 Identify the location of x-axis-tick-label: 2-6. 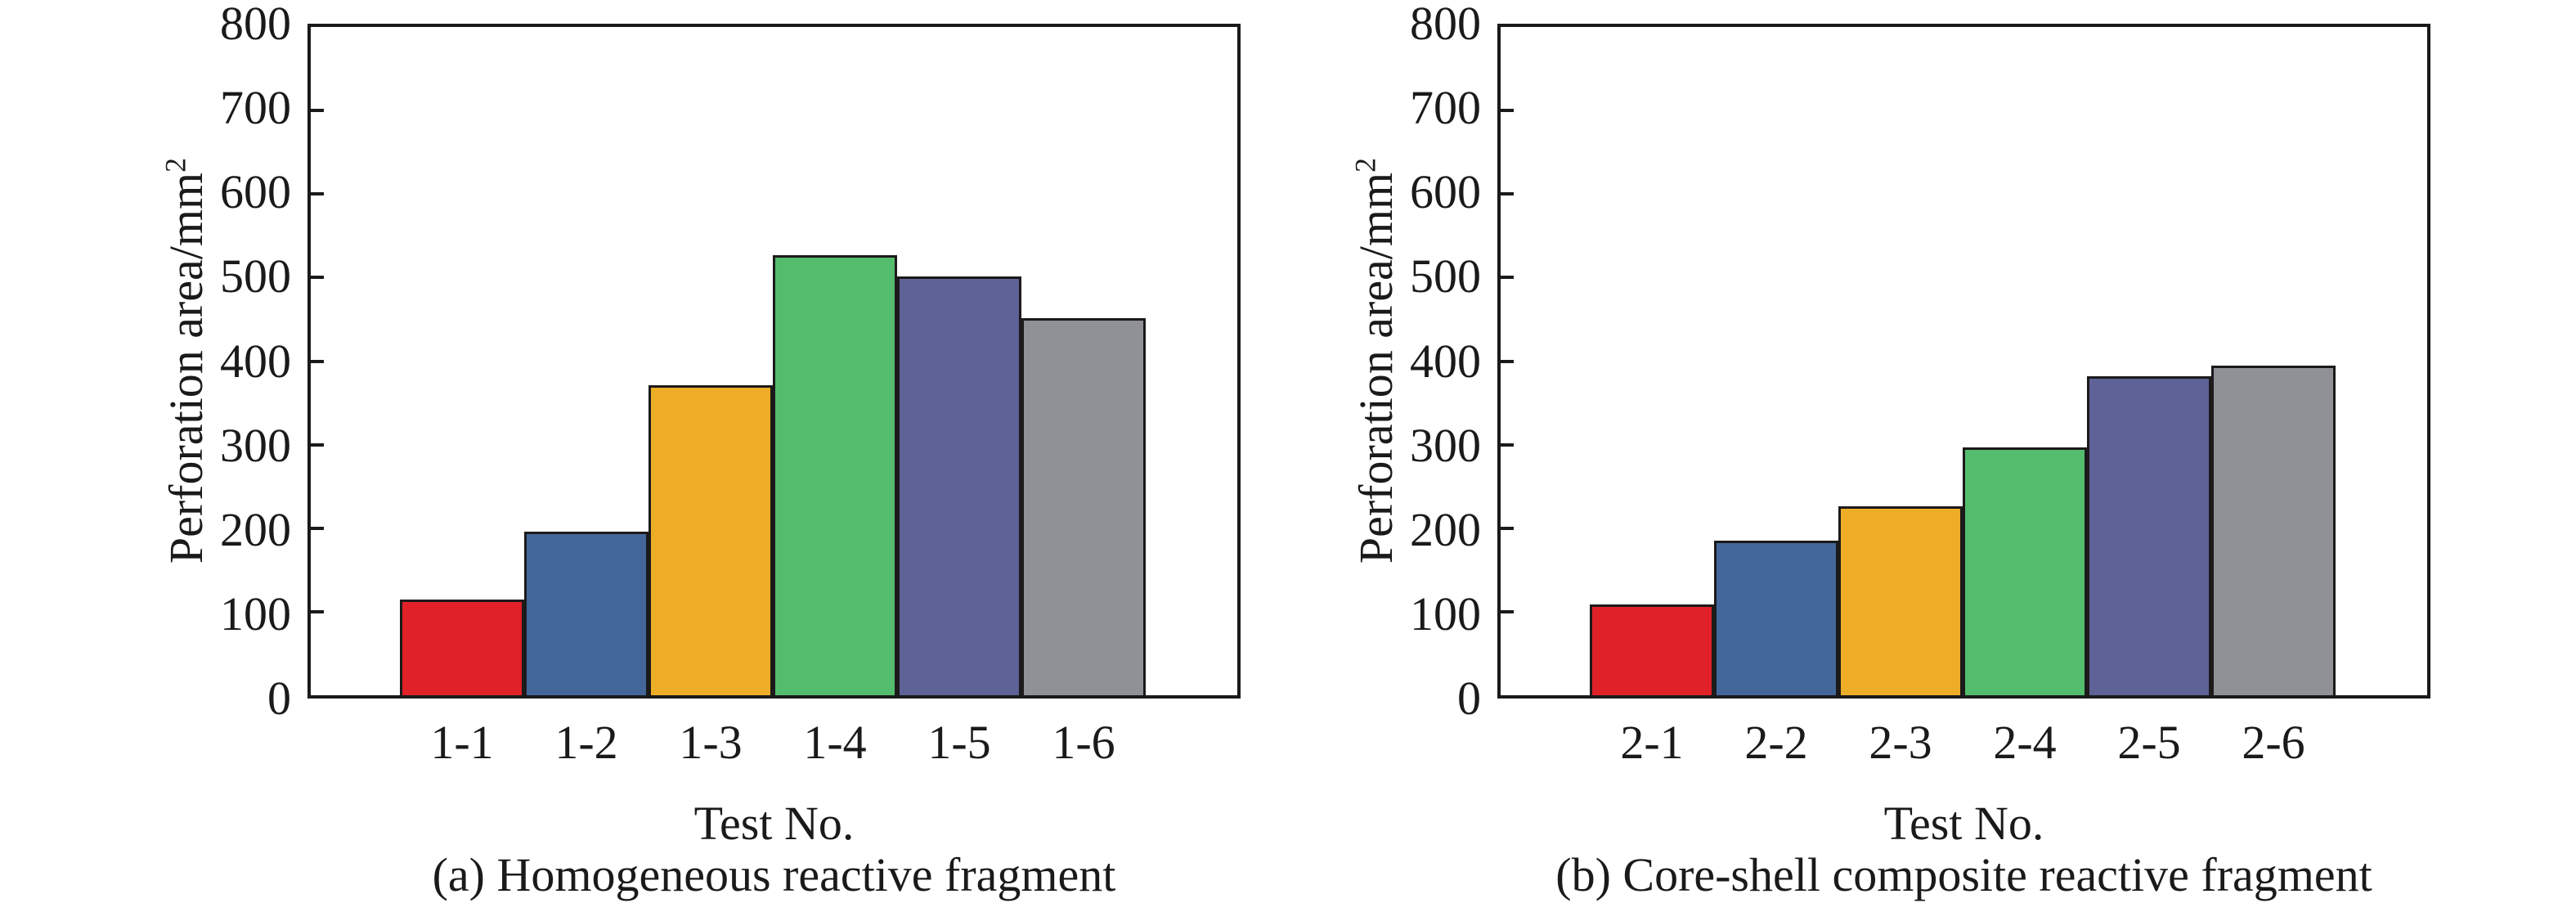
(2273, 743).